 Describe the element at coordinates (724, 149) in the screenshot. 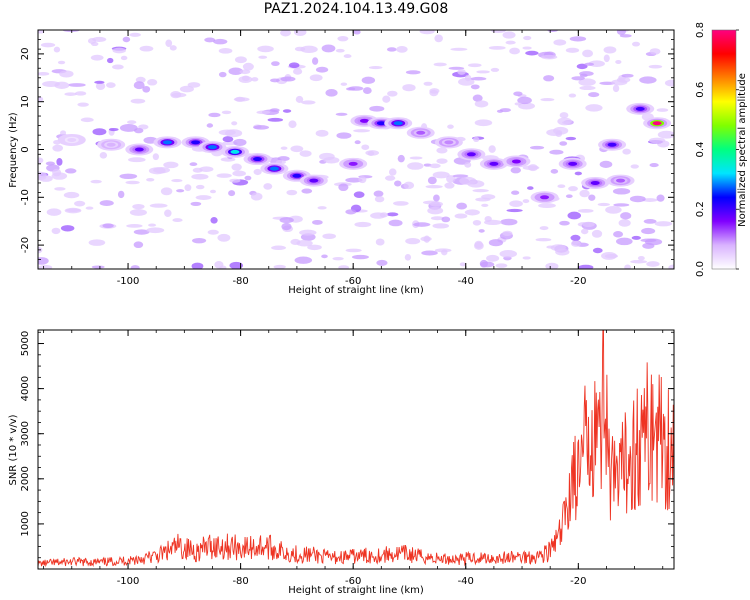

I see `colorbar-gradient` at that location.